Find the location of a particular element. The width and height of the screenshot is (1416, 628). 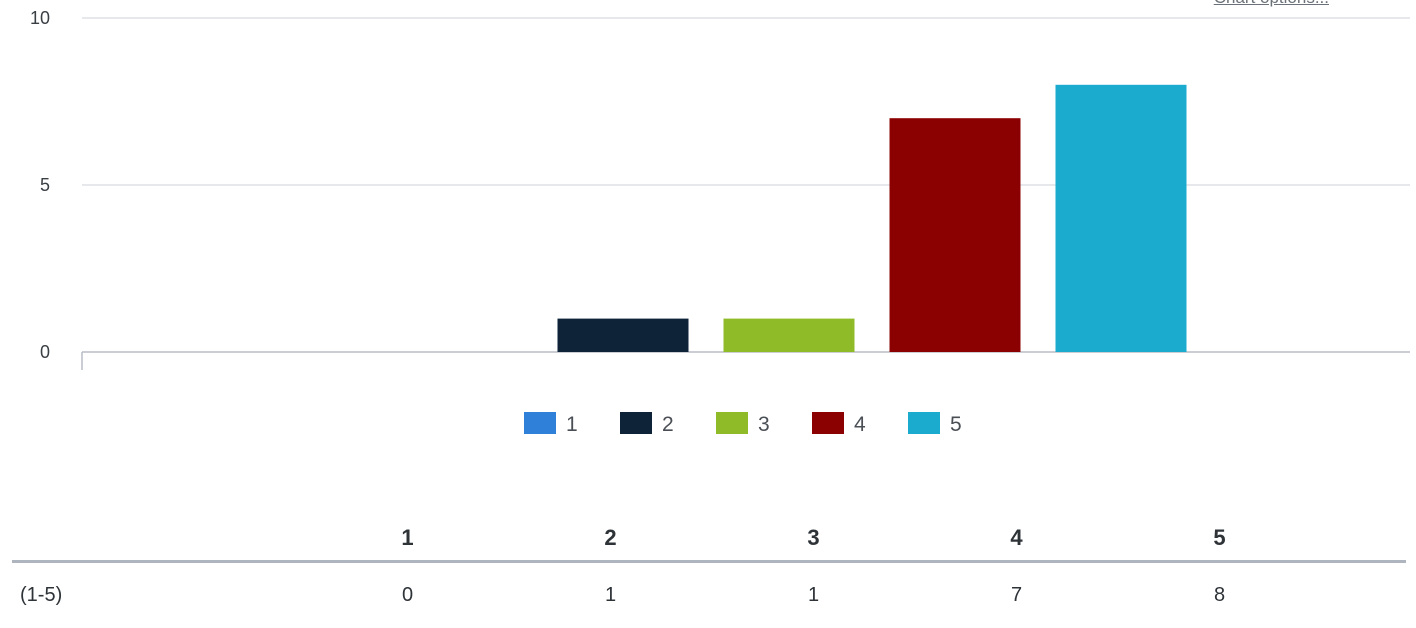

table-cell: 7 is located at coordinates (1016, 594).